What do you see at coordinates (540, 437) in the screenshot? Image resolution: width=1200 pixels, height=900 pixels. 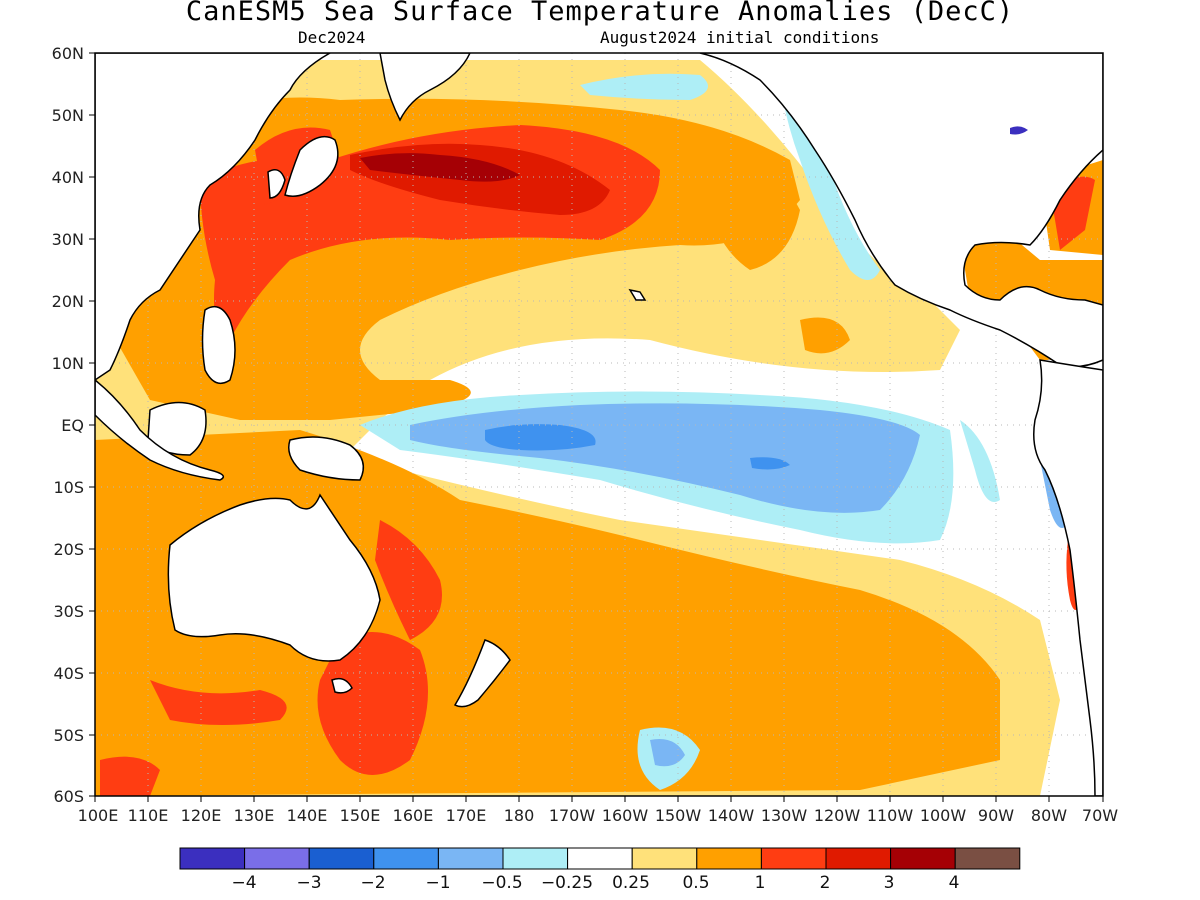 I see `cool-1-equatorial-west` at bounding box center [540, 437].